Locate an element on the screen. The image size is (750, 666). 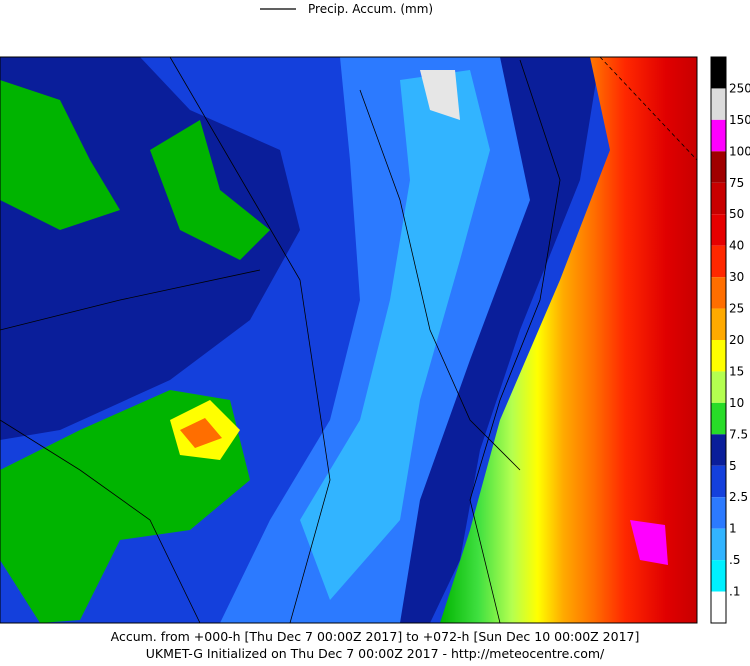
colorbar-label: 15 is located at coordinates (736, 371).